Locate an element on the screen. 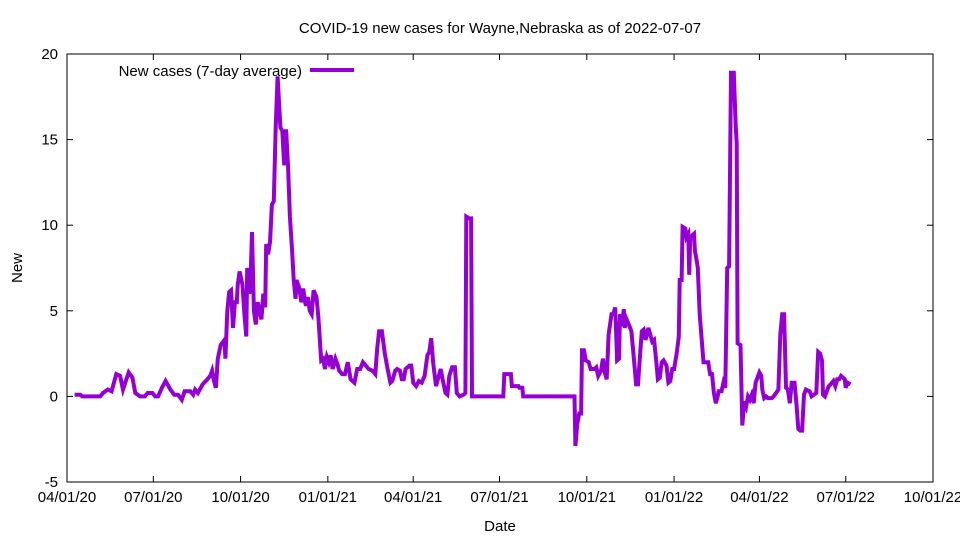  x-tick-label: 01/01/22 is located at coordinates (674, 497).